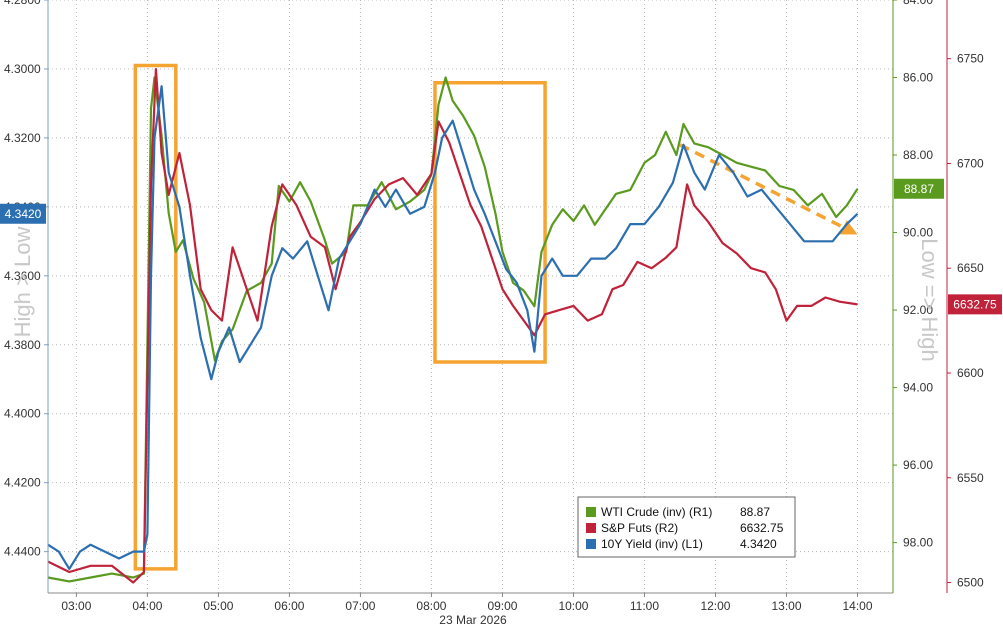 The width and height of the screenshot is (1003, 628). Describe the element at coordinates (473, 620) in the screenshot. I see `x-axis-title: 23 Mar 2026` at that location.